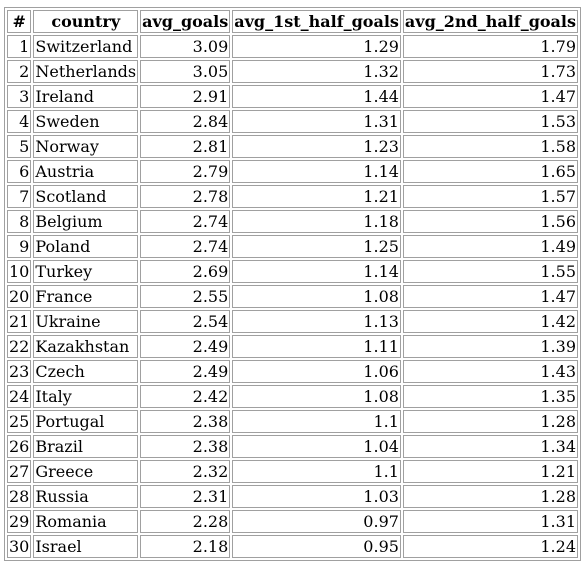 The image size is (581, 567). Describe the element at coordinates (316, 371) in the screenshot. I see `cell-avg-1st-half-goals: 1.06` at that location.